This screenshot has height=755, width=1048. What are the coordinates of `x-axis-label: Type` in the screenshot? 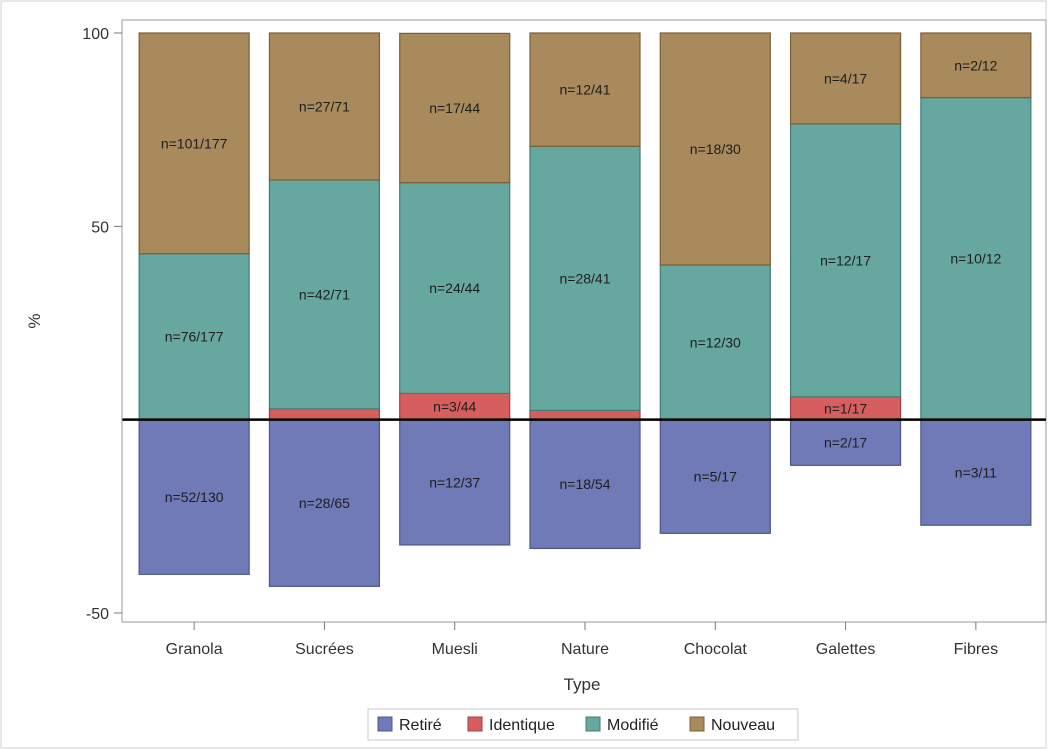 It's located at (582, 684).